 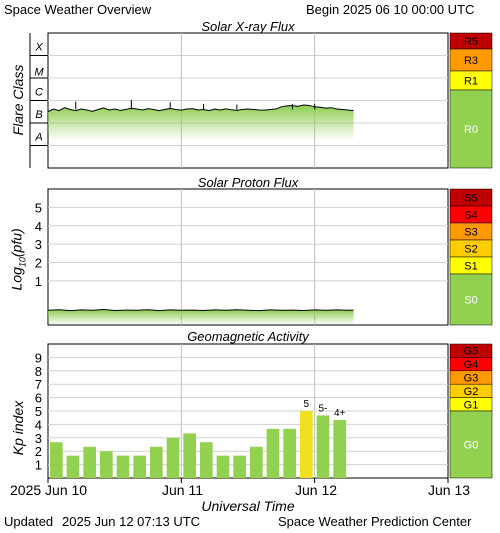 What do you see at coordinates (38, 384) in the screenshot?
I see `geomag-ytick-7: 7` at bounding box center [38, 384].